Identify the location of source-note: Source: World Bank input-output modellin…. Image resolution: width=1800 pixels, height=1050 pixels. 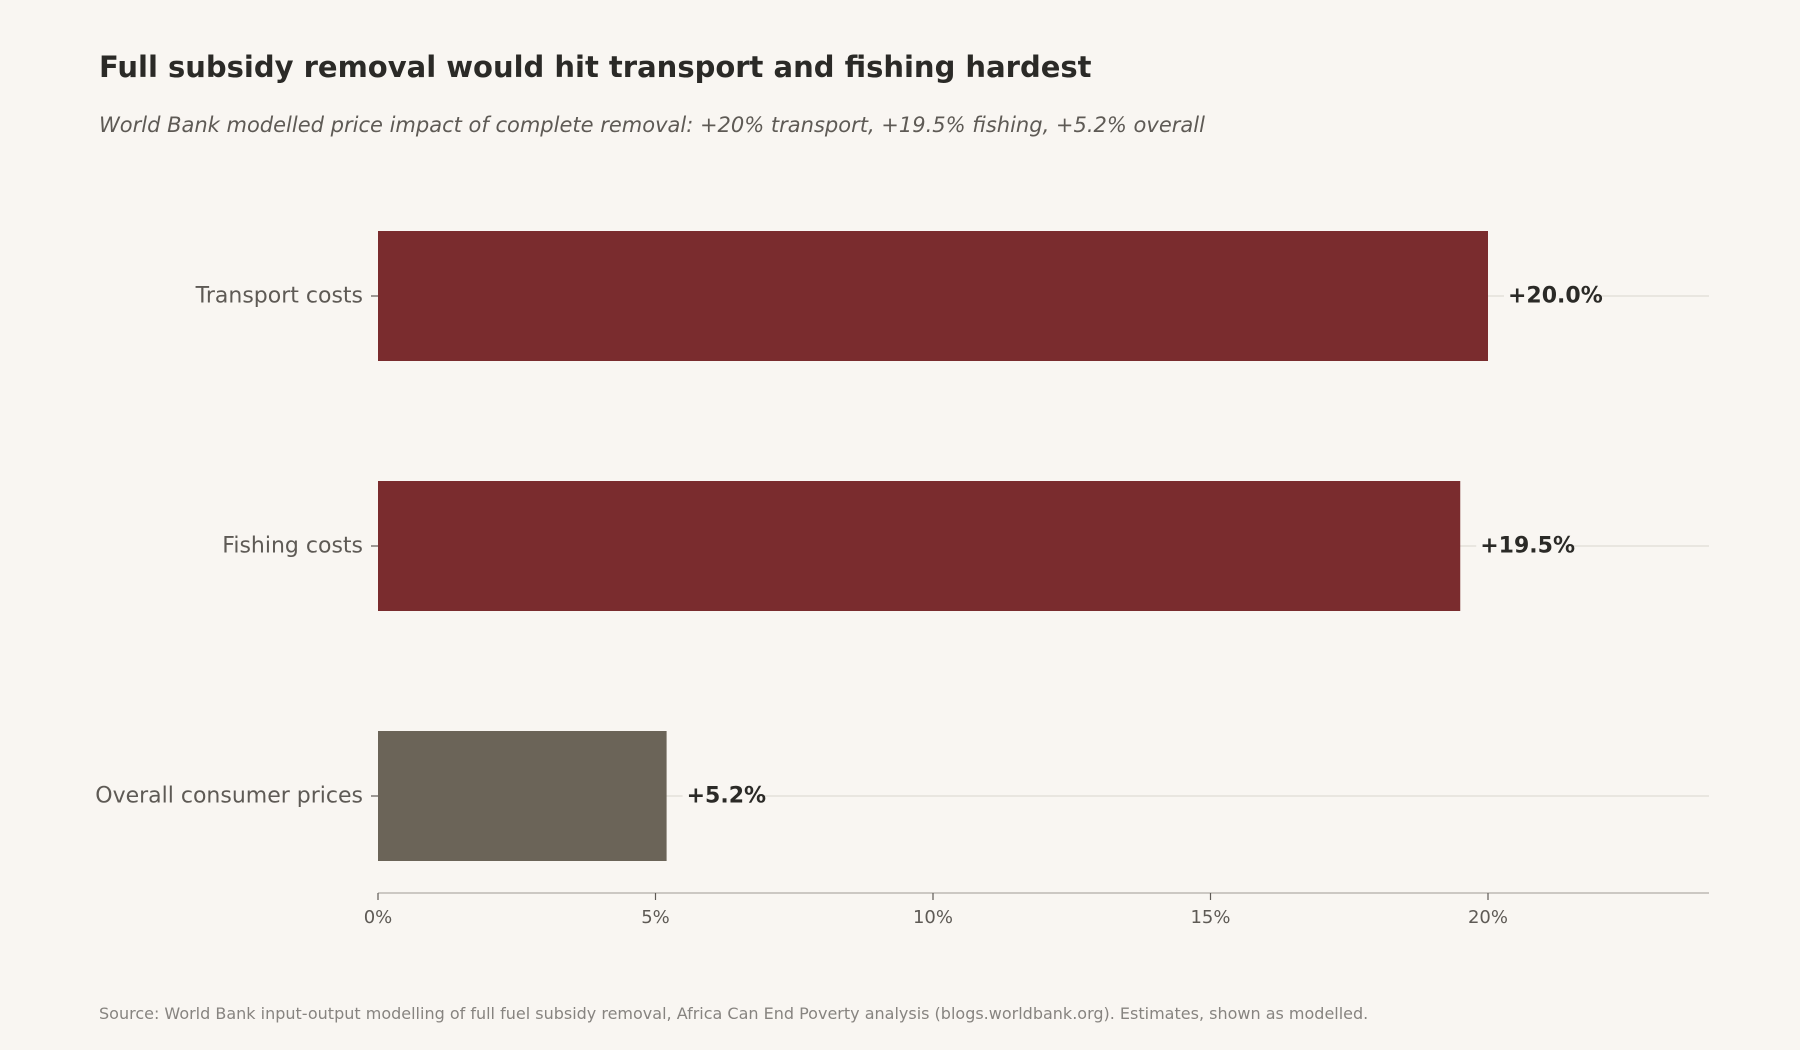
(734, 1013).